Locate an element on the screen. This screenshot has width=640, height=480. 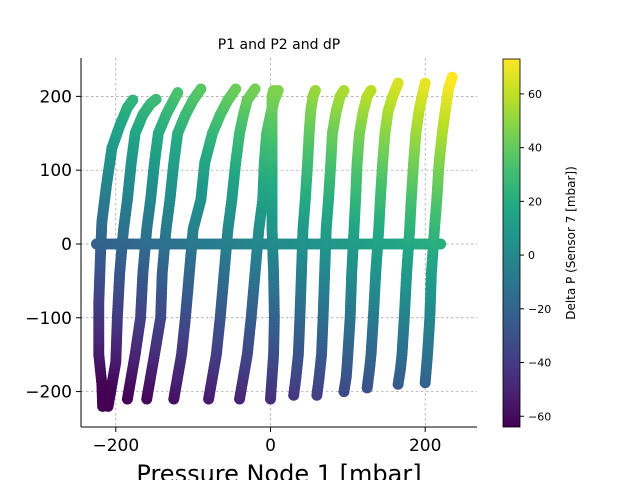
x-axis-label: Pressure Node 1 [mbar] is located at coordinates (278, 470).